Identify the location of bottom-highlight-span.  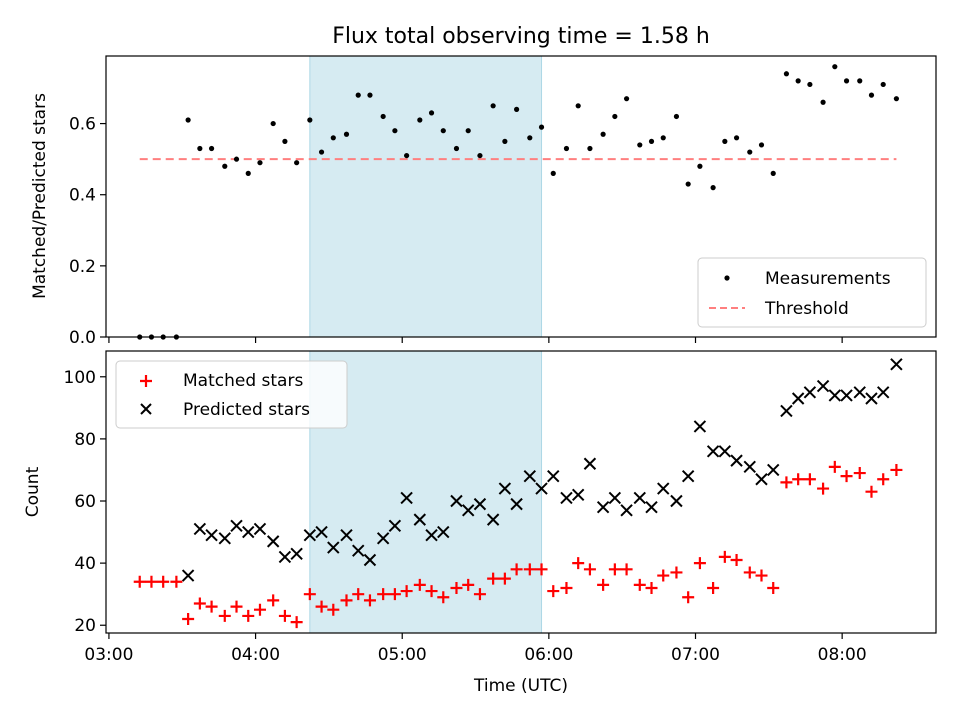
(426, 492).